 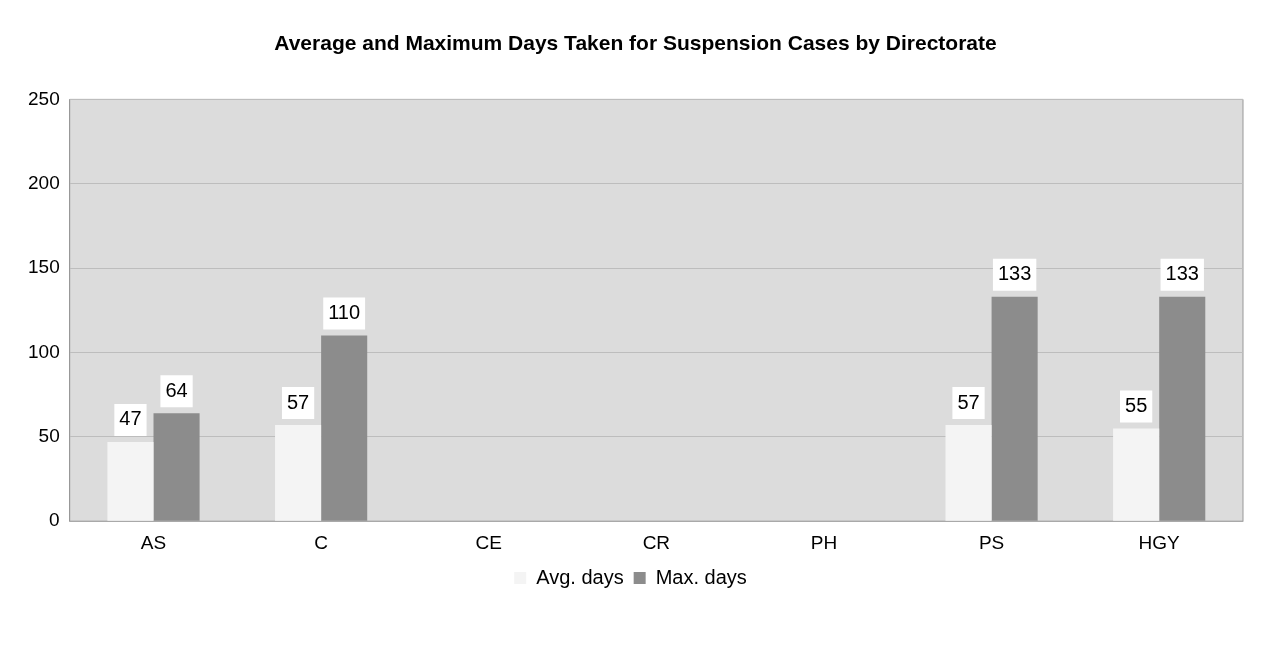 I want to click on y-tick-label: 0, so click(x=54, y=520).